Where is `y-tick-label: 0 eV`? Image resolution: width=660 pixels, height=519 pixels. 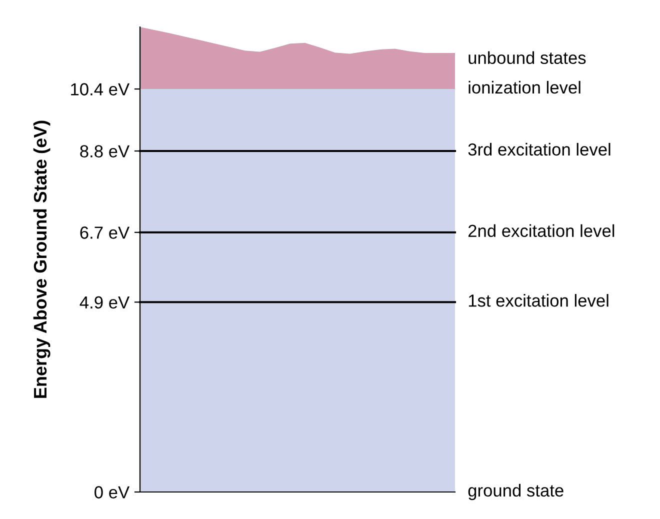
y-tick-label: 0 eV is located at coordinates (112, 492).